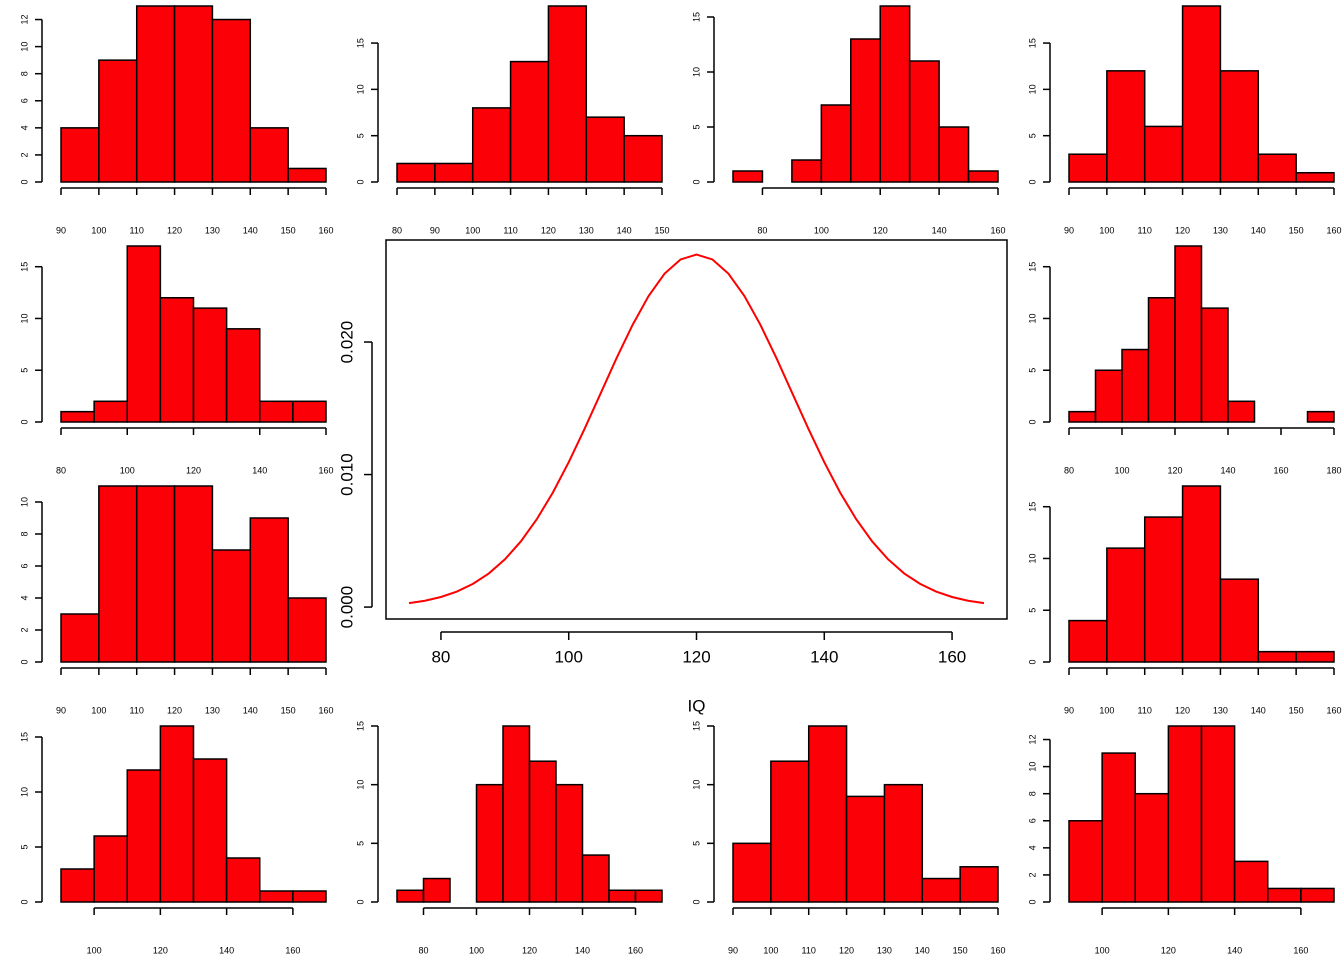 The height and width of the screenshot is (960, 1344). What do you see at coordinates (346, 474) in the screenshot?
I see `y-tick-label: 0.010` at bounding box center [346, 474].